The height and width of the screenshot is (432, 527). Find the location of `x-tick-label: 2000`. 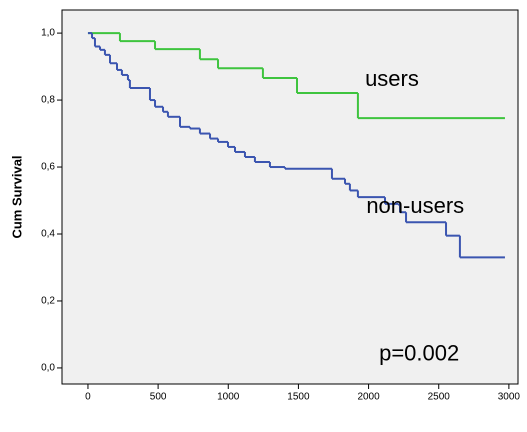

x-tick-label: 2000 is located at coordinates (368, 397).